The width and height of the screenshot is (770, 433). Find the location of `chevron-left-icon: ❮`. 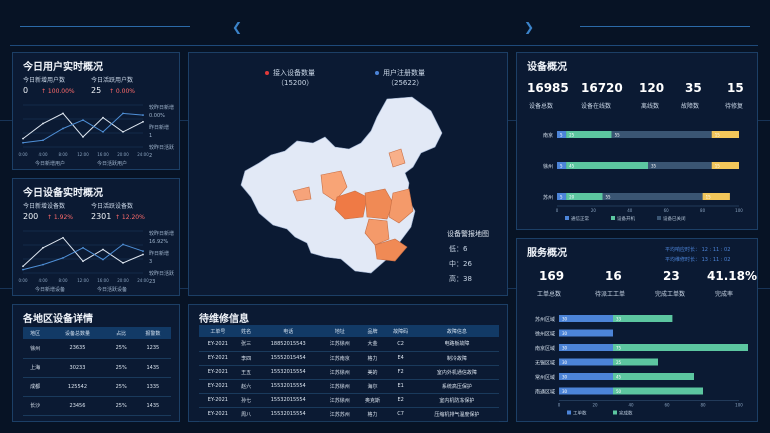

chevron-left-icon: ❮ is located at coordinates (237, 27).